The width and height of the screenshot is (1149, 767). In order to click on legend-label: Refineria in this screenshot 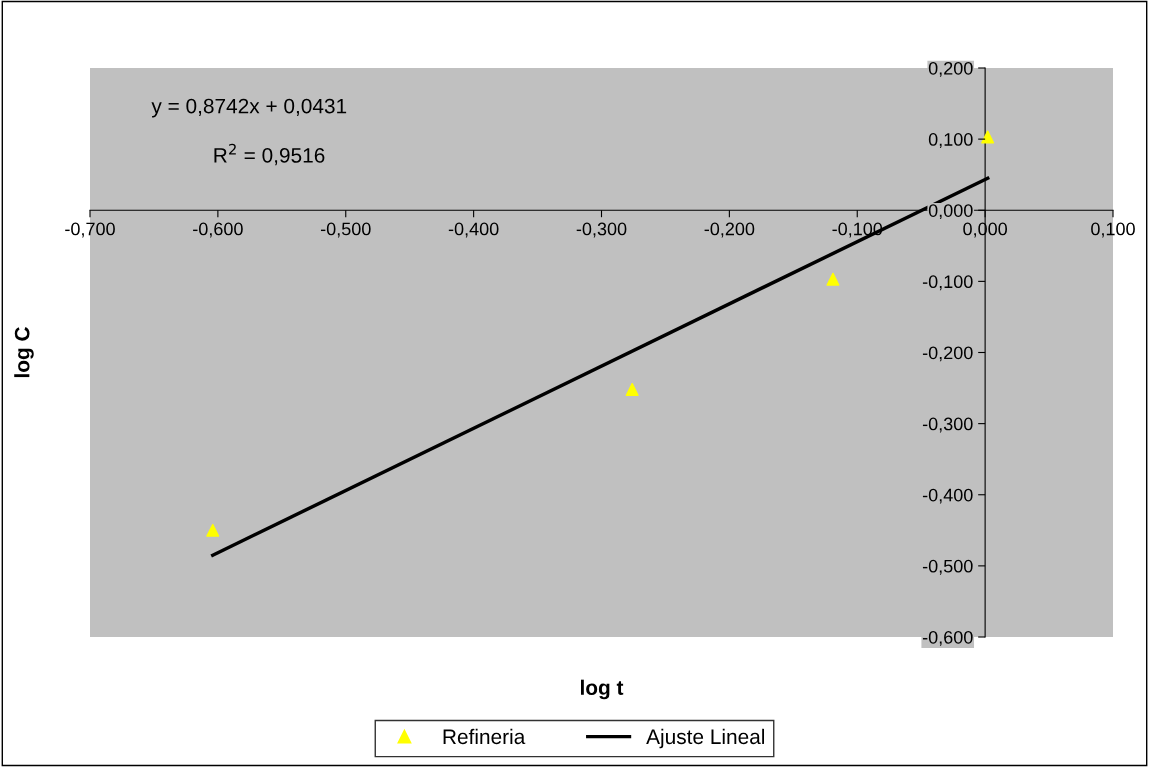, I will do `click(484, 736)`.